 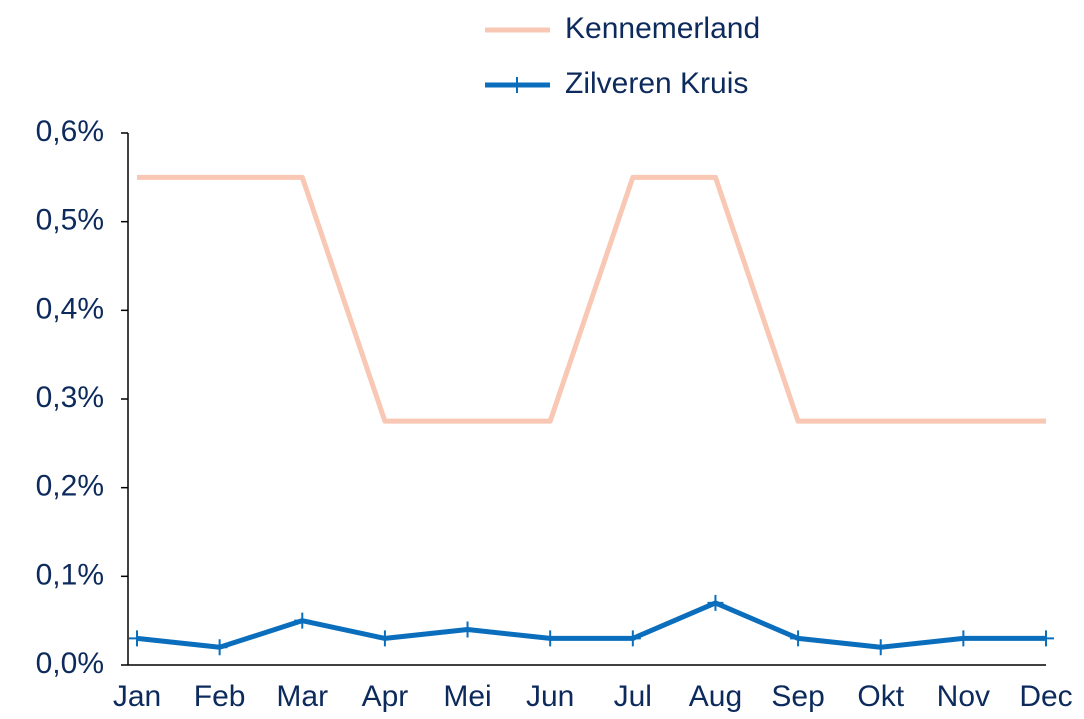 I want to click on x-tick-label: Nov, so click(x=963, y=696).